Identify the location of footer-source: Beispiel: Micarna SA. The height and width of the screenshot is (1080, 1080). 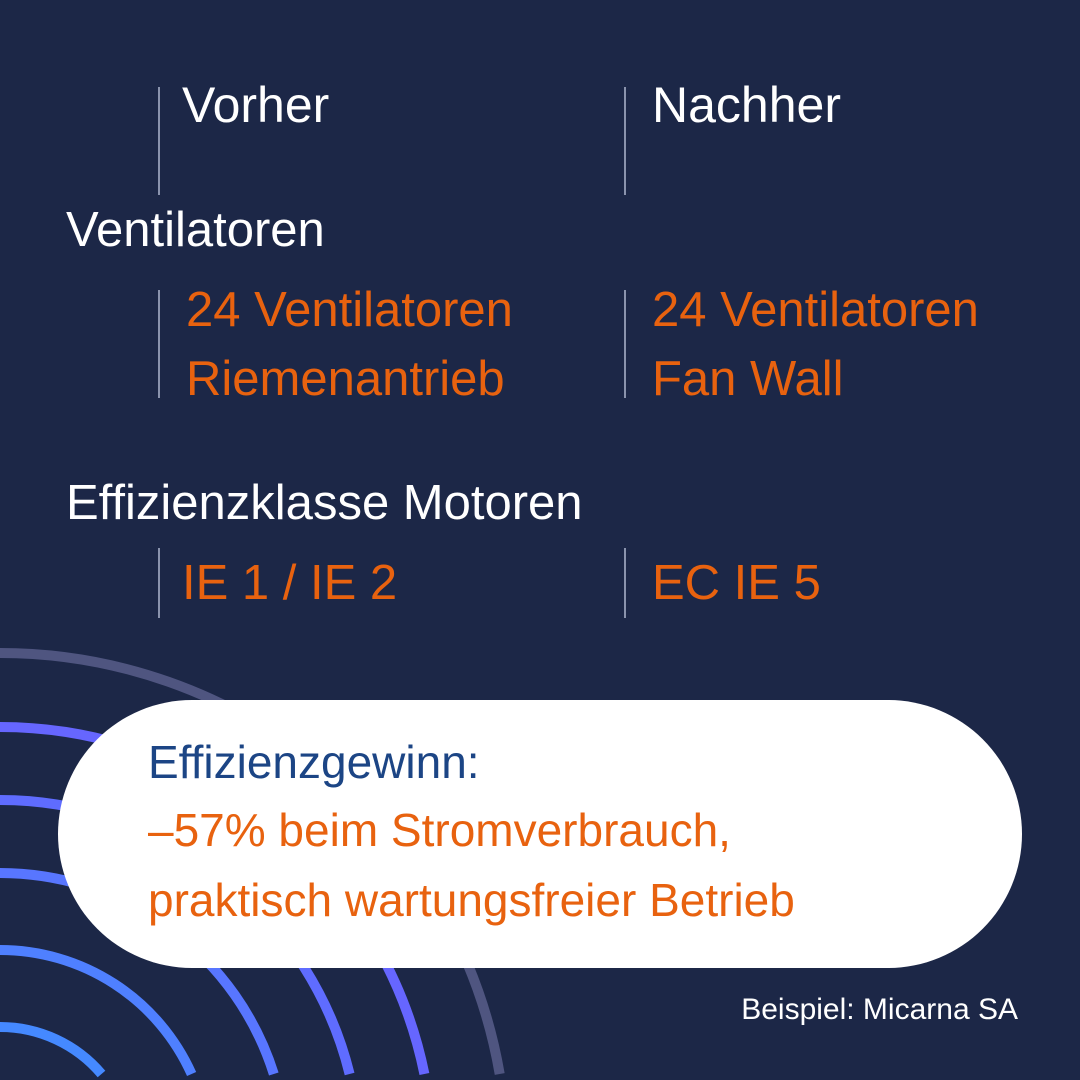
(879, 1009).